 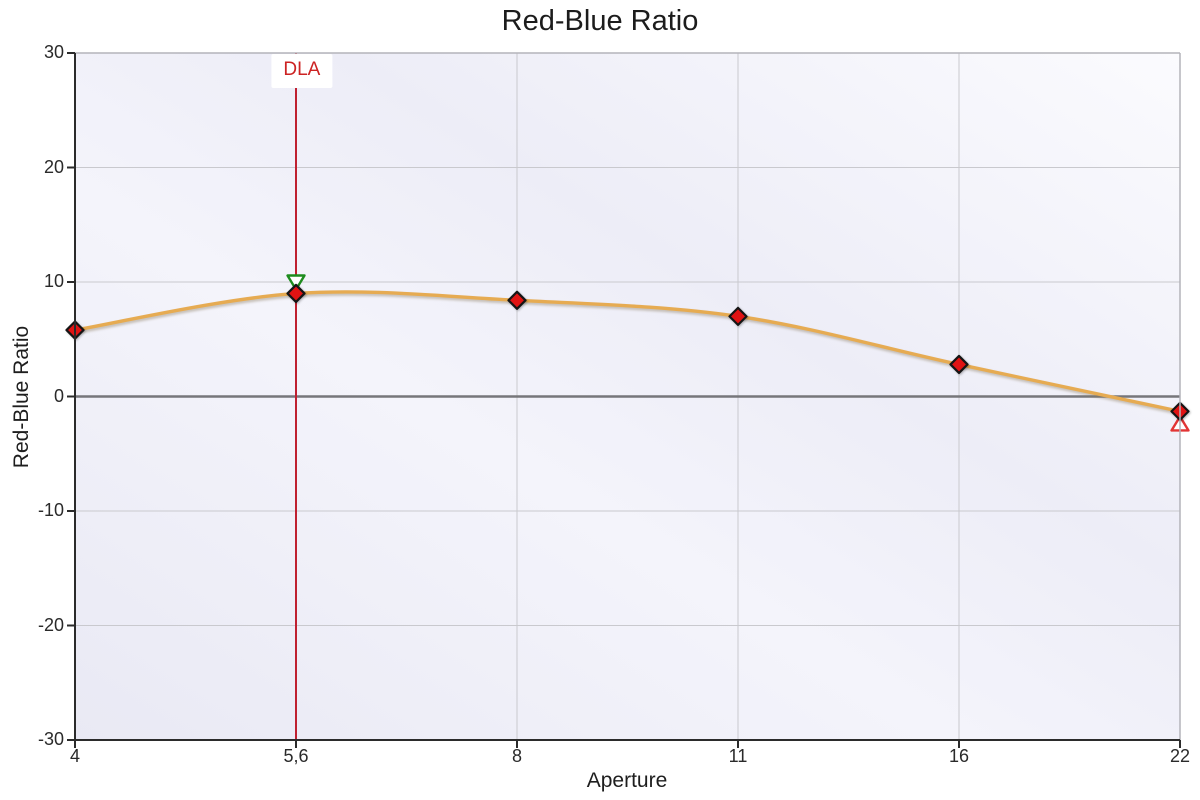 What do you see at coordinates (627, 352) in the screenshot?
I see `series-line` at bounding box center [627, 352].